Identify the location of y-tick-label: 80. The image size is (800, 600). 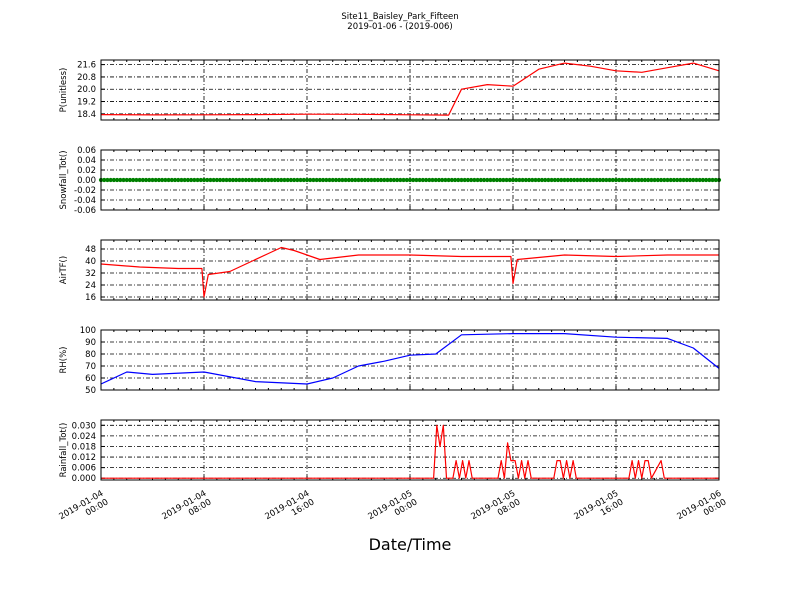
(90, 355).